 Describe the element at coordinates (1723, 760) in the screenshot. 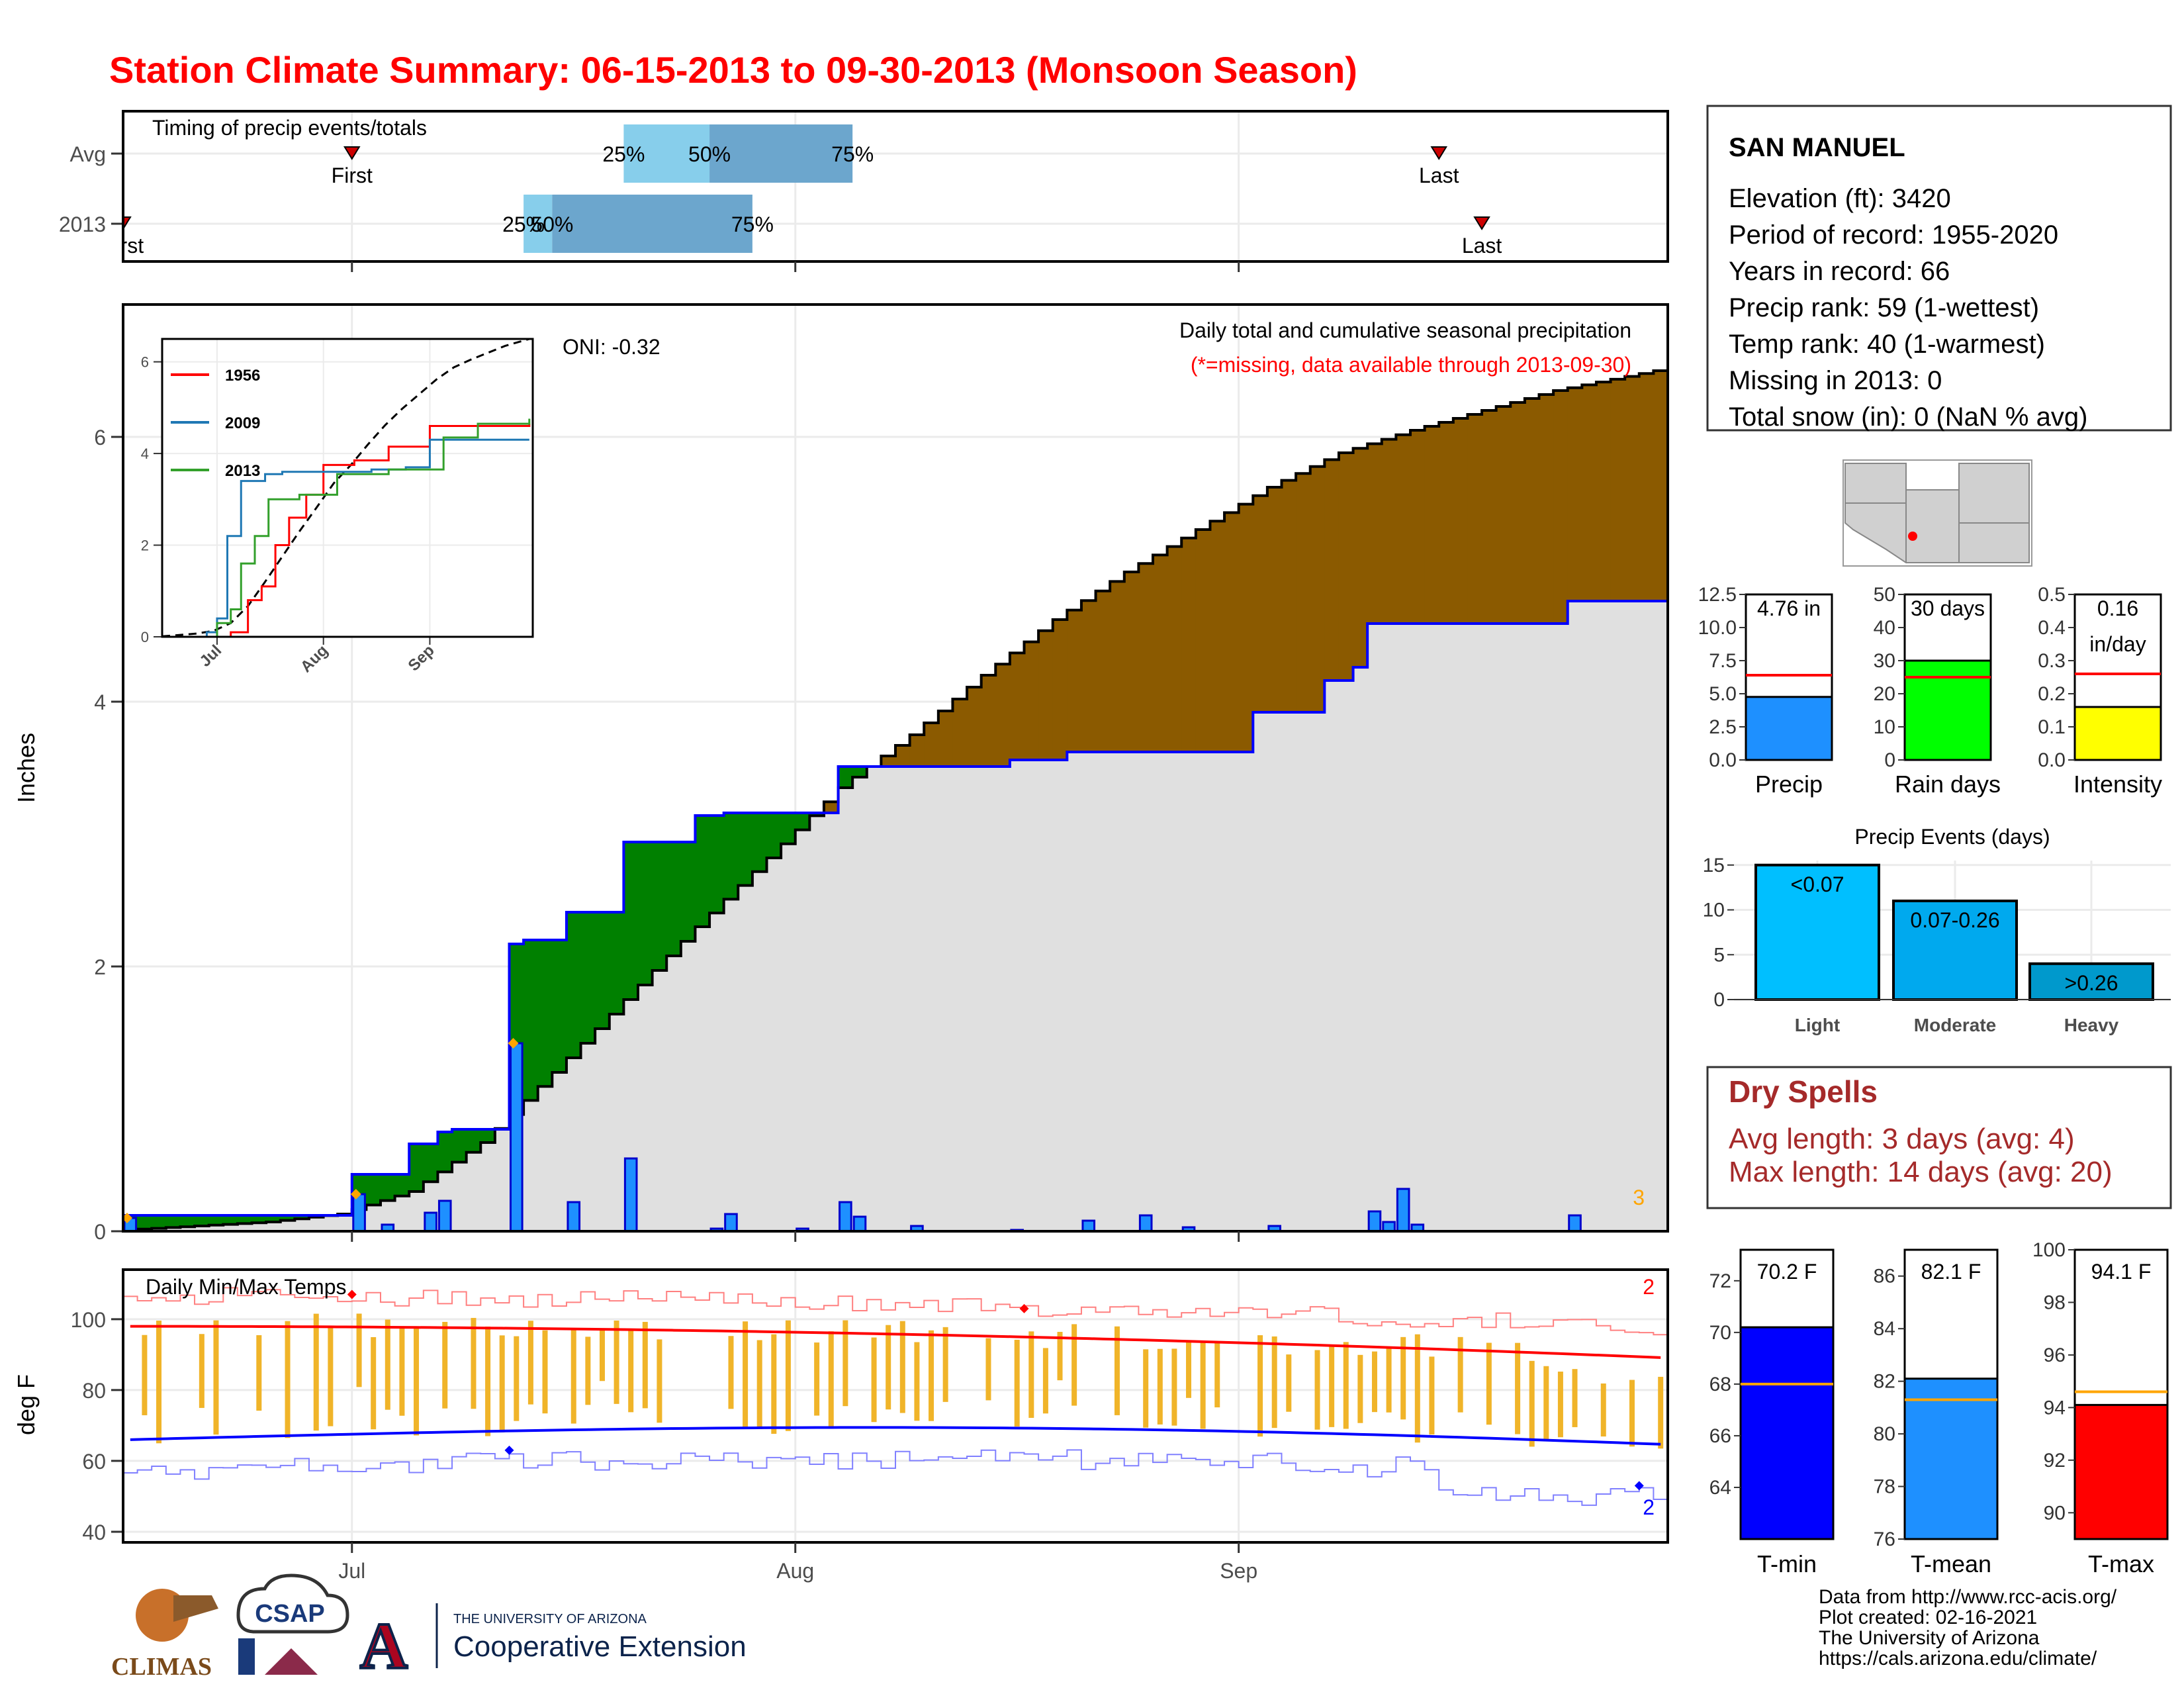

I see `stat-ytick: 0.0` at that location.